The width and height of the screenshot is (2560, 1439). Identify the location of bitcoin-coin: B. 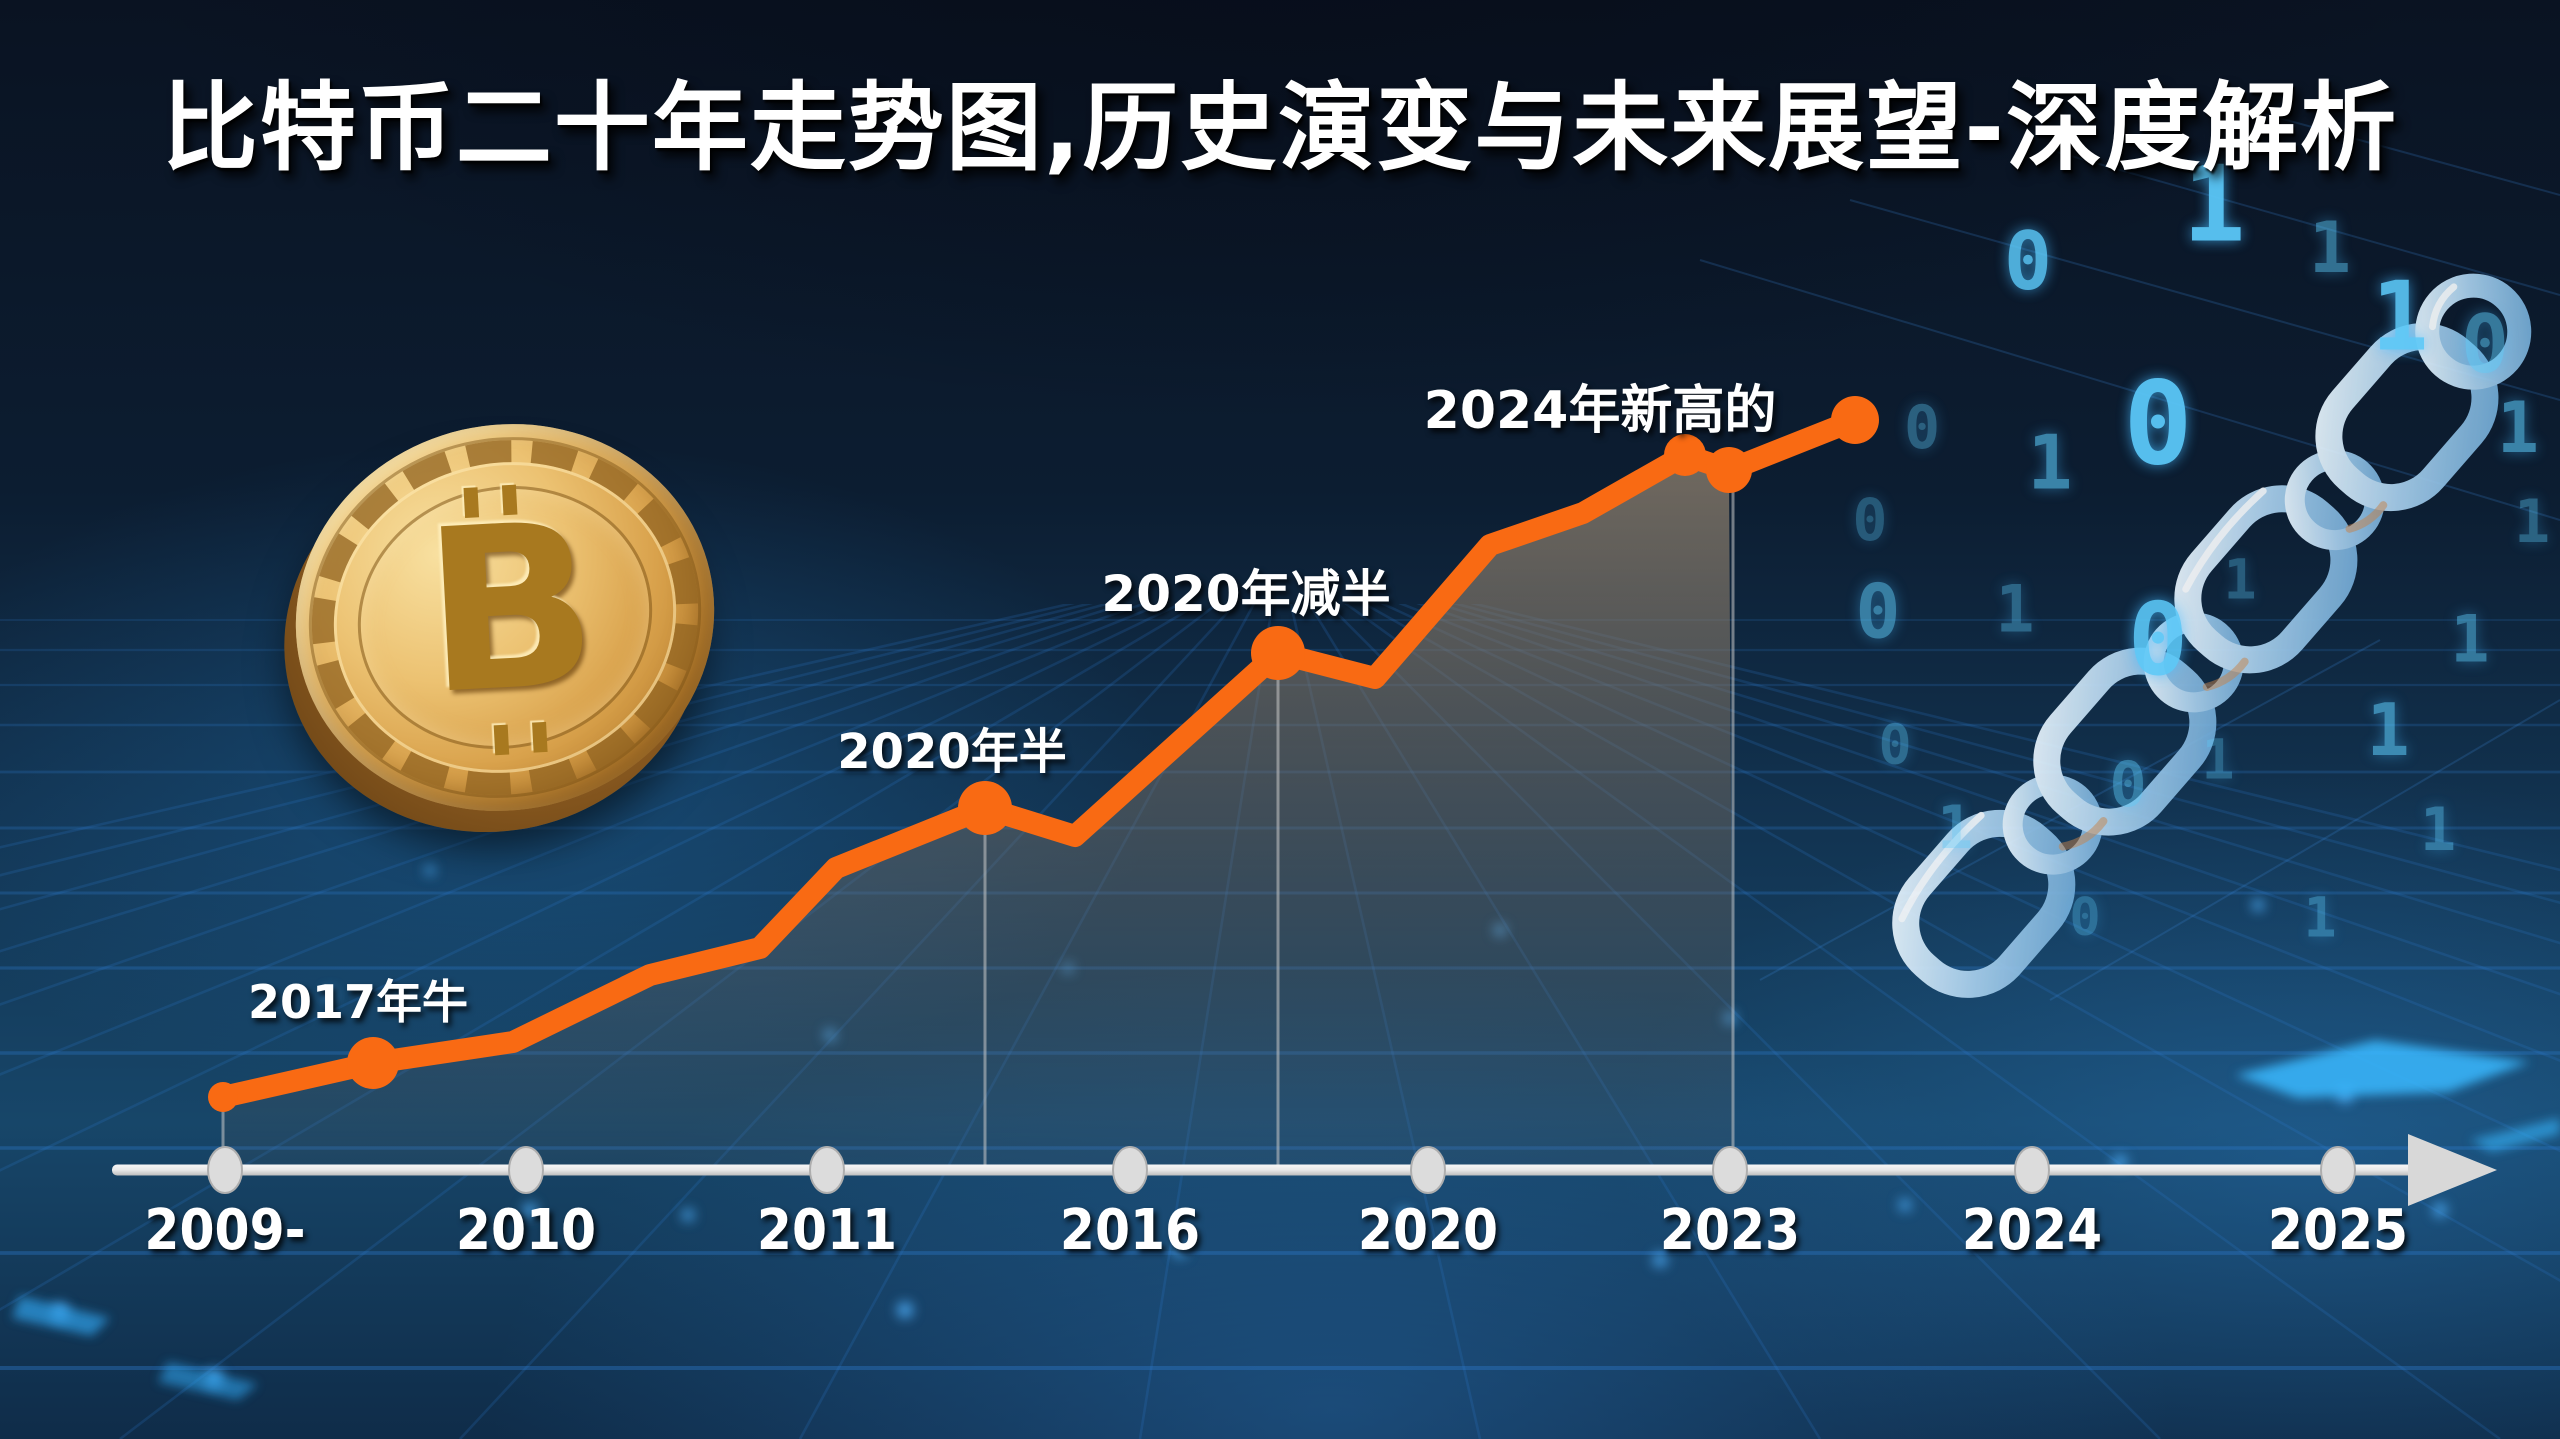
(499, 628).